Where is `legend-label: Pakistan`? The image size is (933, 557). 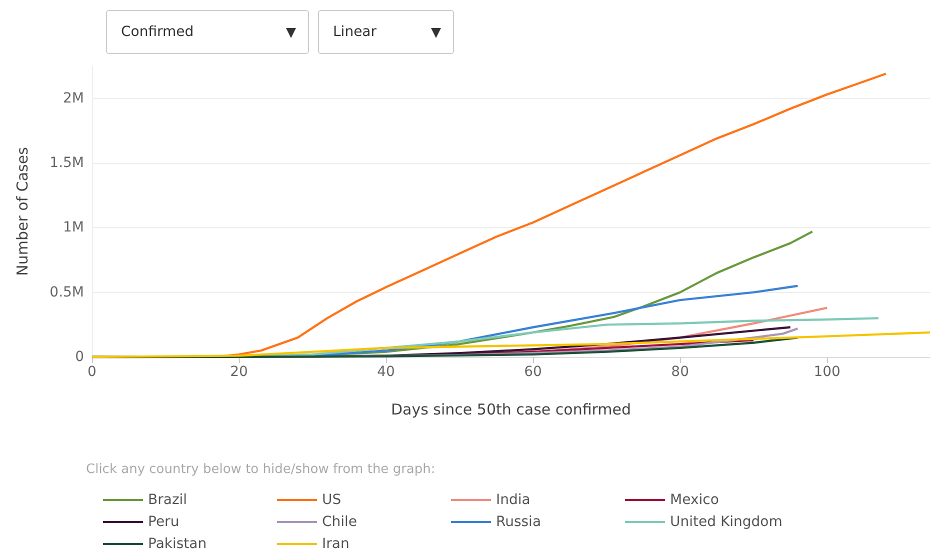 legend-label: Pakistan is located at coordinates (177, 544).